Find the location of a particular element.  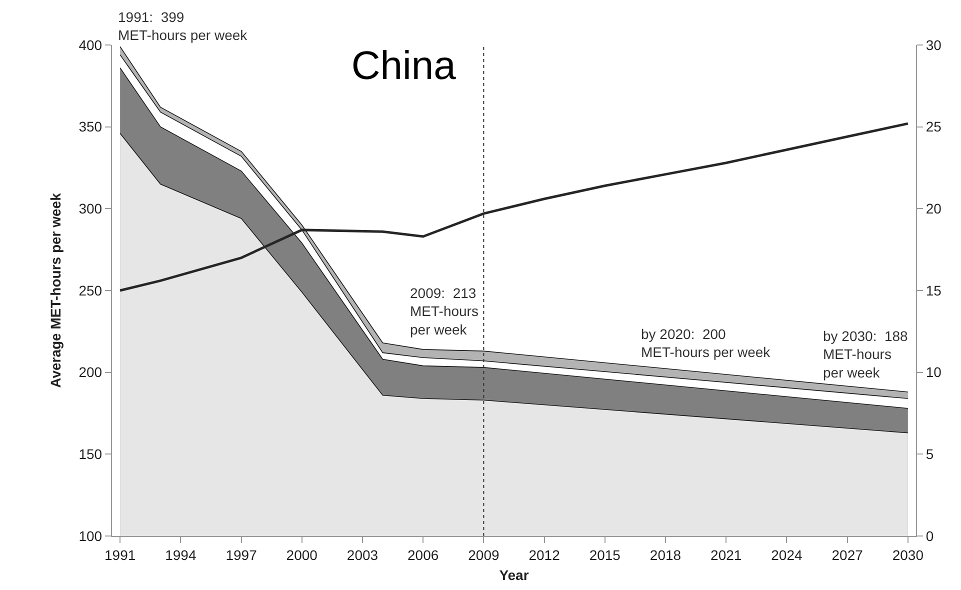

x-tick-label: 2027 is located at coordinates (848, 554).